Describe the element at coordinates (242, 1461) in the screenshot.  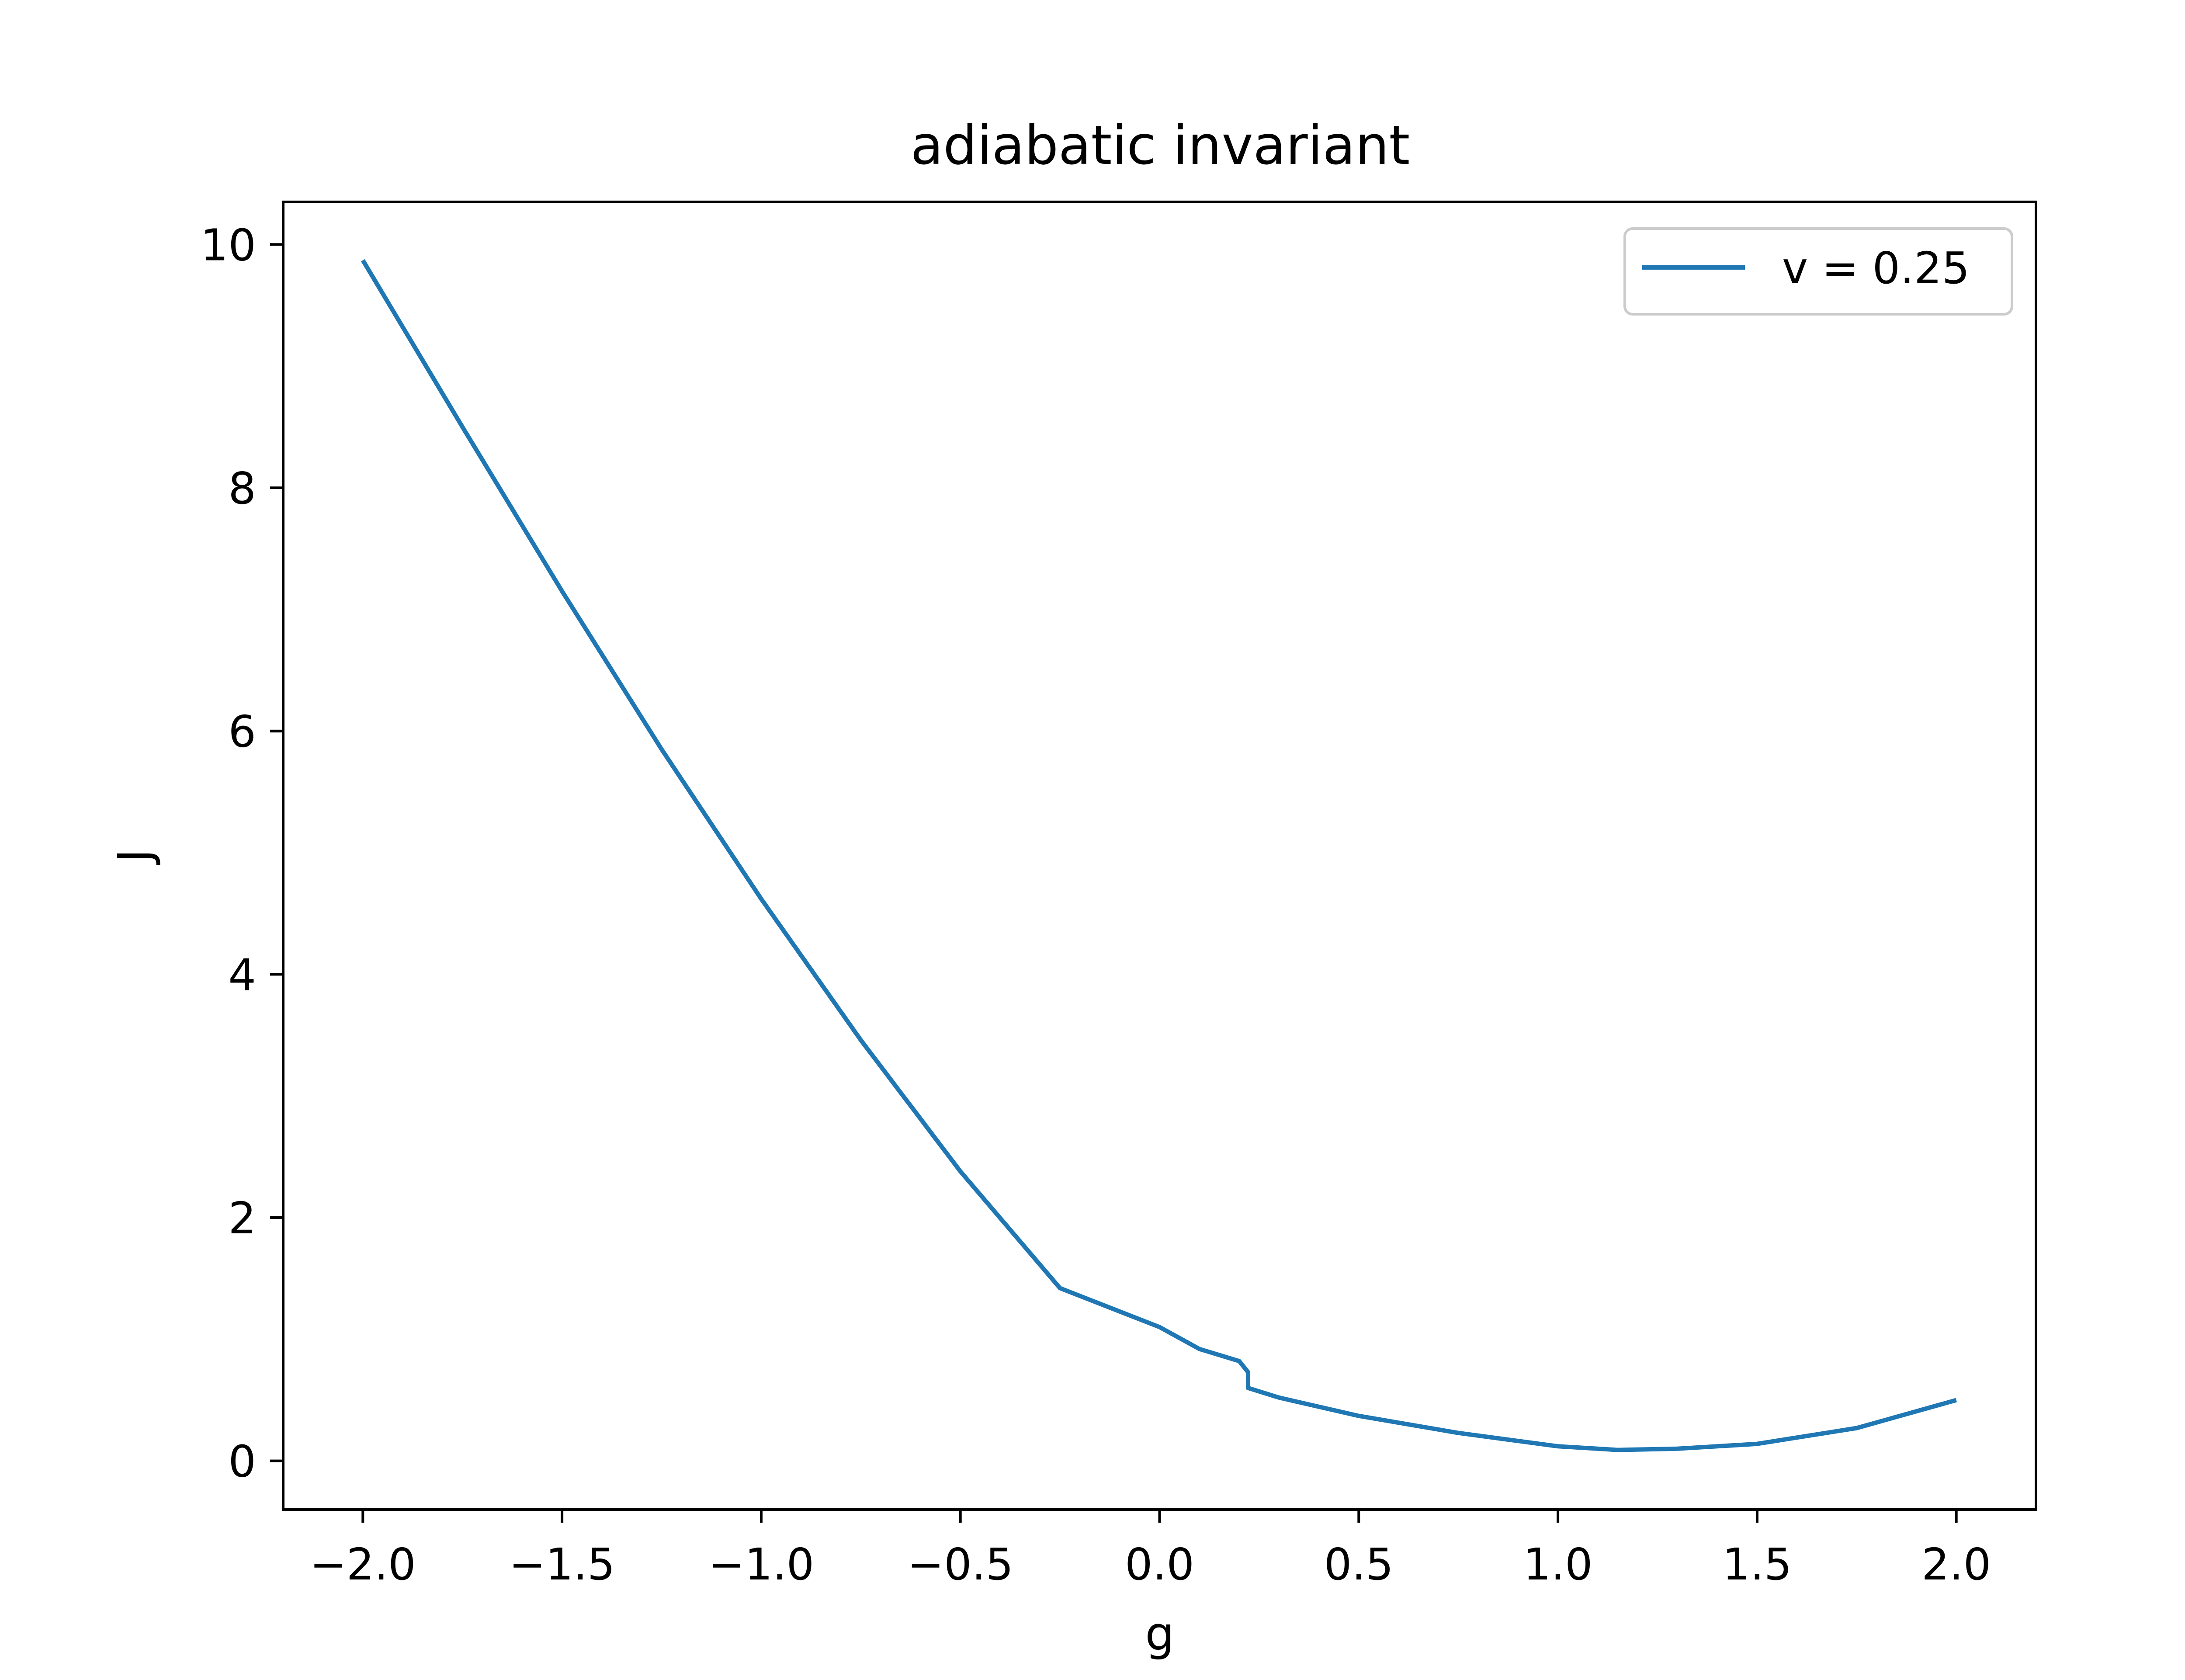
I see `y-tick-label: 0` at that location.